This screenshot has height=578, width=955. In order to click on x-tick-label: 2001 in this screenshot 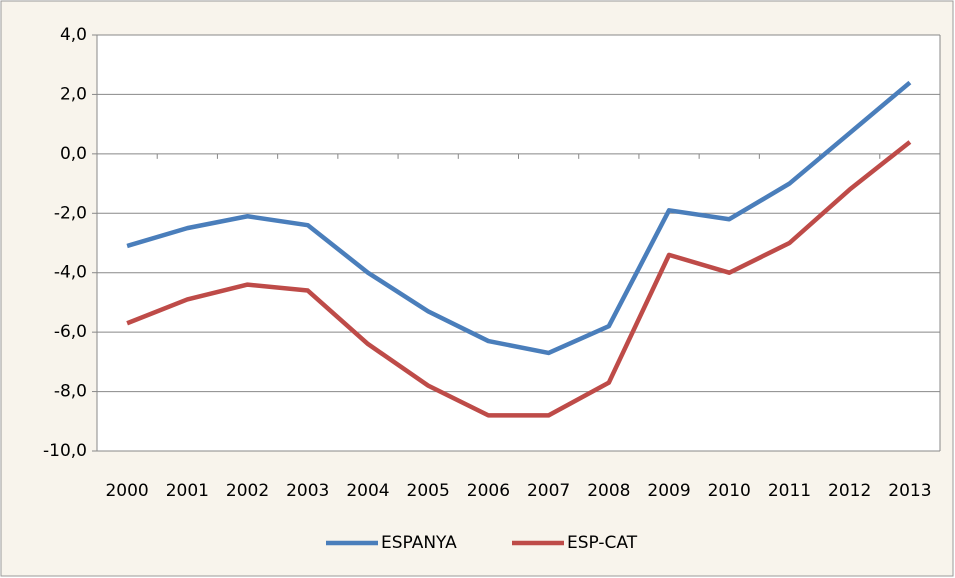, I will do `click(187, 491)`.